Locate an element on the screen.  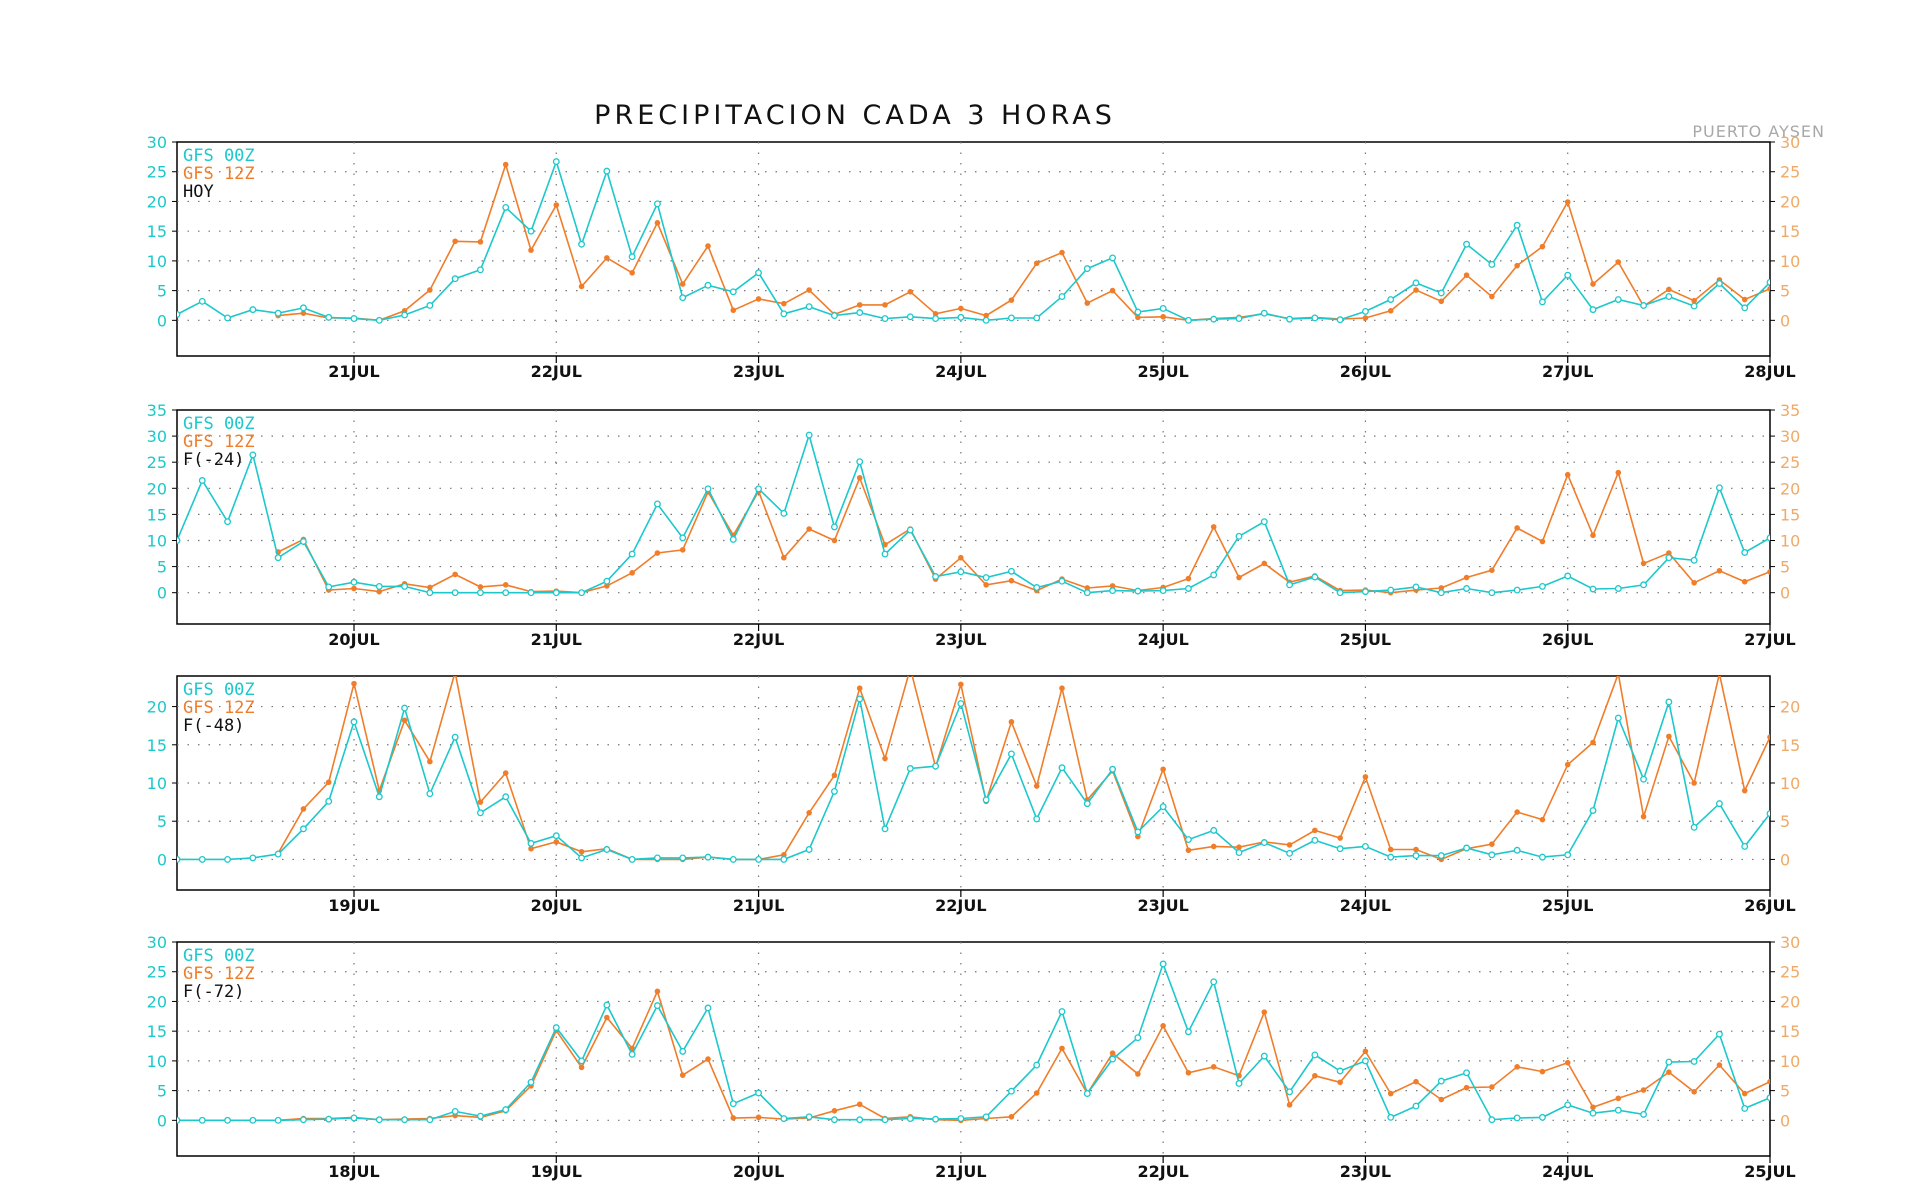
x-tick-label: 28JUL is located at coordinates (1769, 371).